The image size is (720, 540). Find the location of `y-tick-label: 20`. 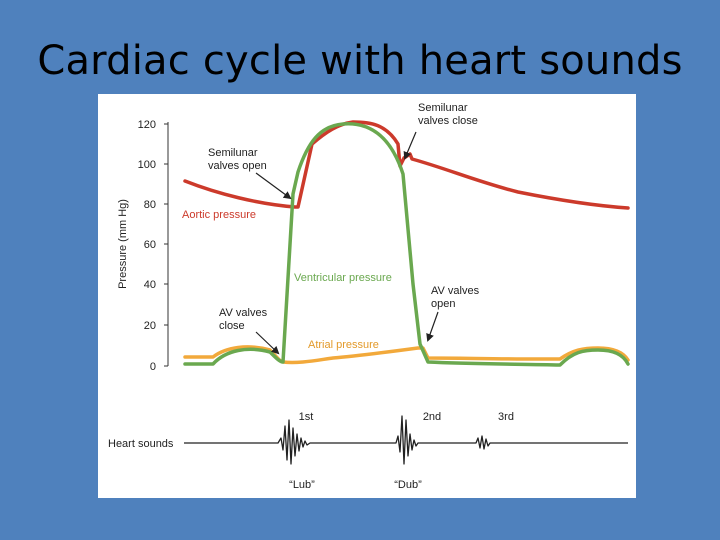

y-tick-label: 20 is located at coordinates (150, 326).